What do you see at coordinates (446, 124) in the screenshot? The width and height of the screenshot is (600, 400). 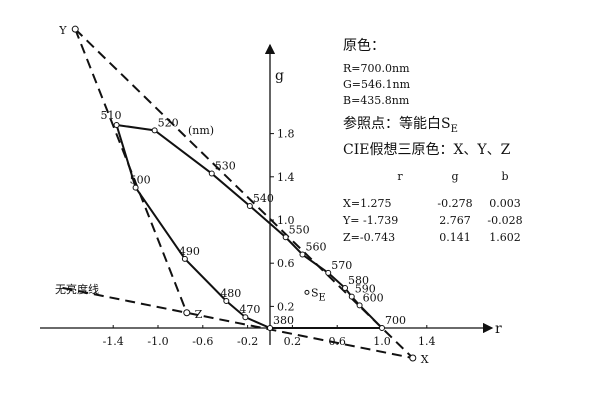 I see `reference-symbol: S` at bounding box center [446, 124].